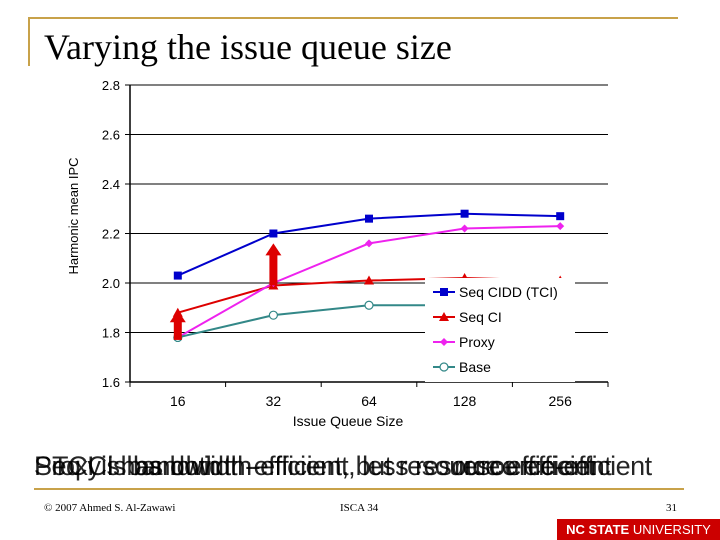 The height and width of the screenshot is (540, 720). Describe the element at coordinates (111, 184) in the screenshot. I see `y-tick-label: 2.4` at that location.